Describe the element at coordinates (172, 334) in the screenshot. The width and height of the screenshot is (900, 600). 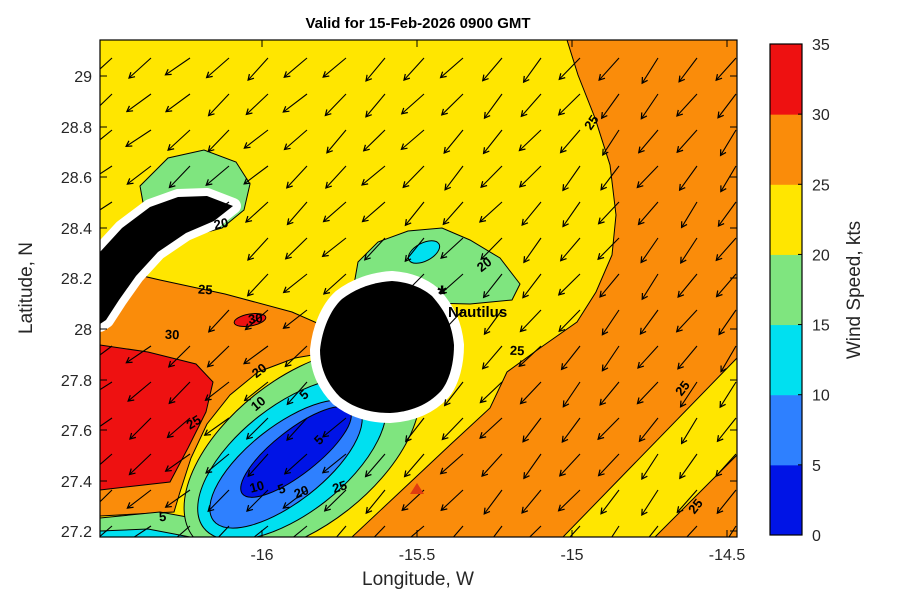
I see `contour-label: 30` at that location.